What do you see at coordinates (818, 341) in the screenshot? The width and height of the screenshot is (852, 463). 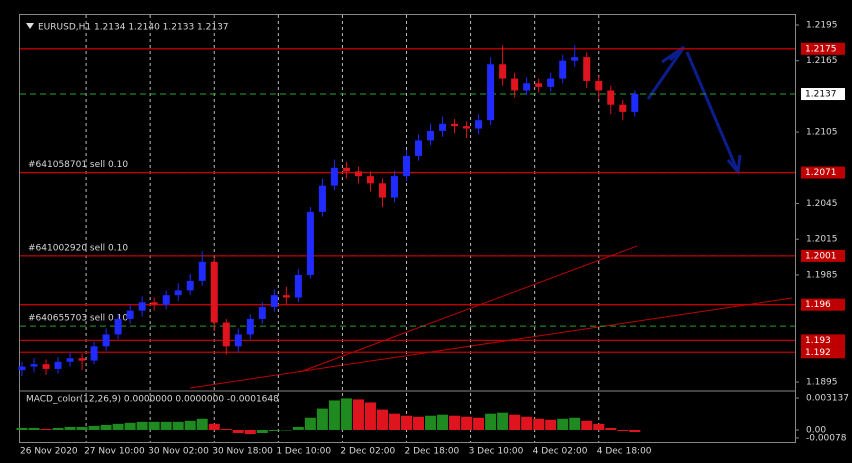 I see `level-label: 1.193` at bounding box center [818, 341].